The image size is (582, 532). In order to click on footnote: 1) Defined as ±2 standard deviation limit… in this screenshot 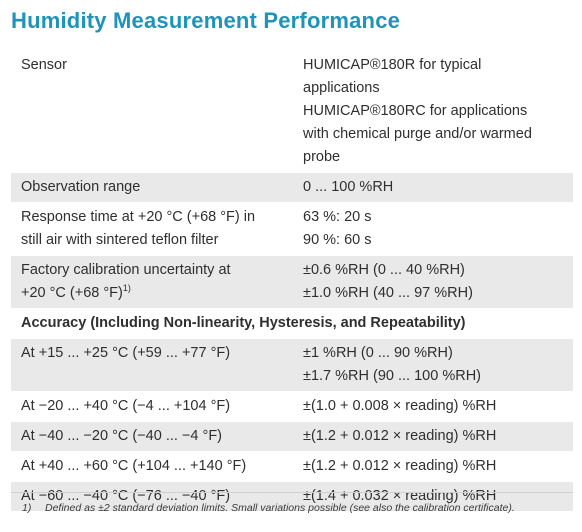, I will do `click(268, 508)`.